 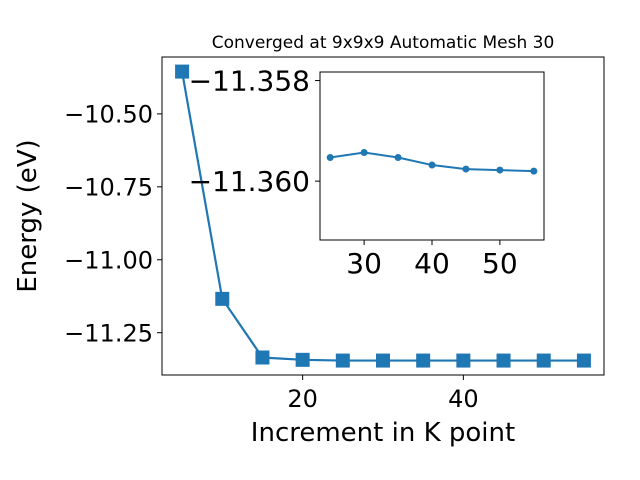 What do you see at coordinates (364, 263) in the screenshot?
I see `inset-x-tick-label: 30` at bounding box center [364, 263].